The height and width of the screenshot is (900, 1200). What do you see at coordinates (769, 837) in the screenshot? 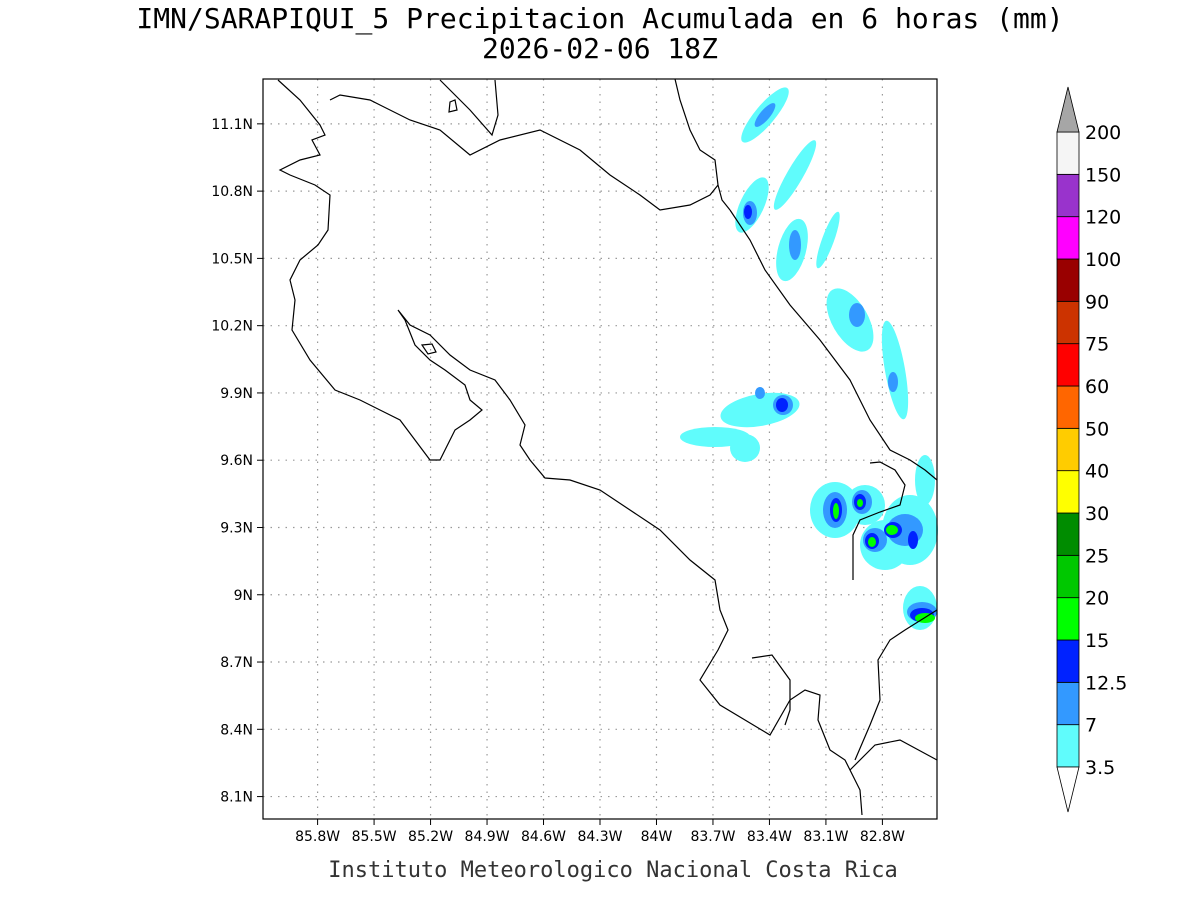
I see `x-tick-label: 83.4W` at bounding box center [769, 837].